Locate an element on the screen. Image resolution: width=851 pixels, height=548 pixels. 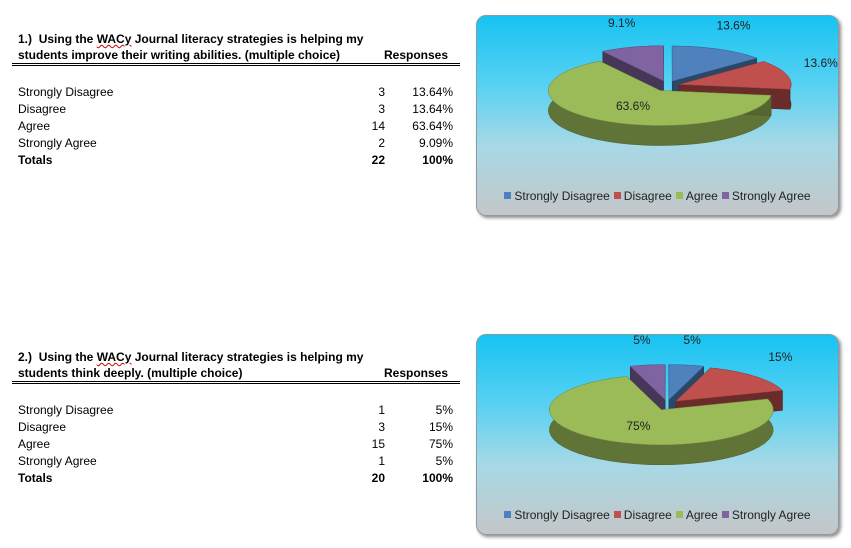
question-2-row: Disagree 3 15% is located at coordinates (238, 427).